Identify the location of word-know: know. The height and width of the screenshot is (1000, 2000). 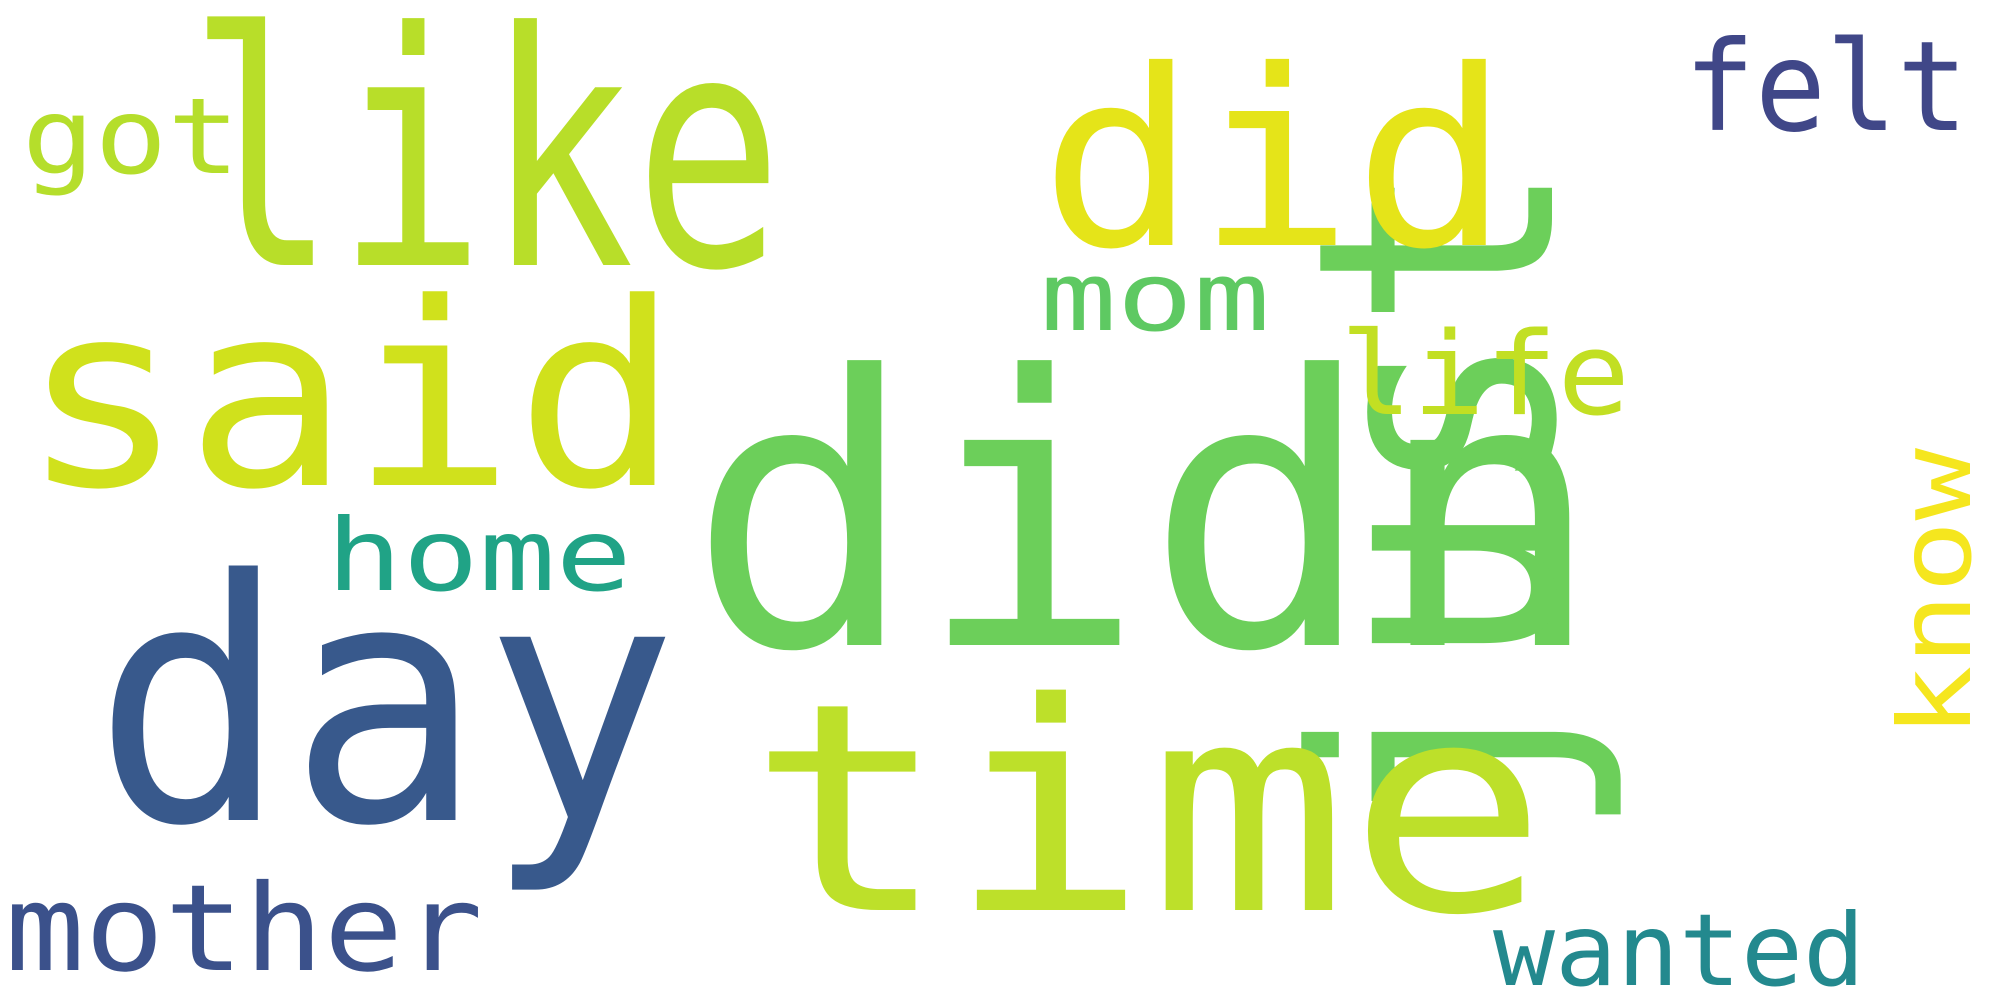
(1935, 592).